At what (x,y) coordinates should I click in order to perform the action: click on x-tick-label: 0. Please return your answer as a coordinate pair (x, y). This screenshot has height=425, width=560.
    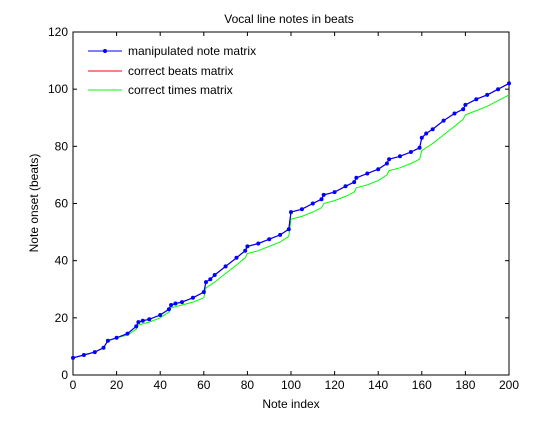
    Looking at the image, I should click on (73, 385).